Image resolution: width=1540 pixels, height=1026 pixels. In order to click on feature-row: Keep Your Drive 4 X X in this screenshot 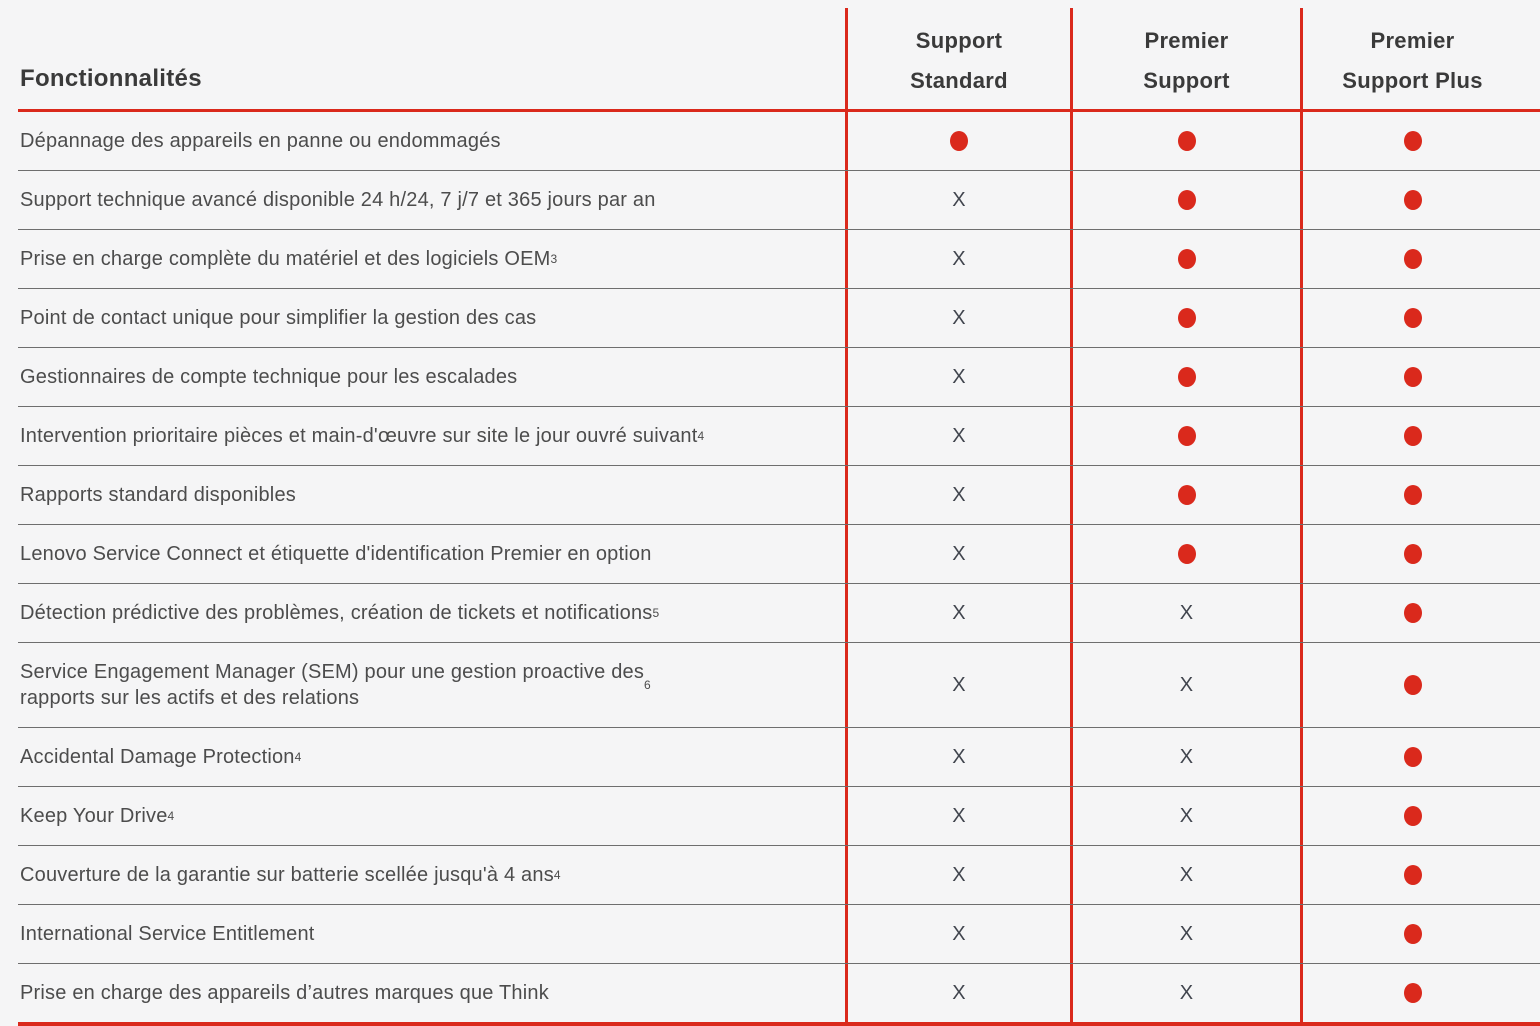, I will do `click(779, 815)`.